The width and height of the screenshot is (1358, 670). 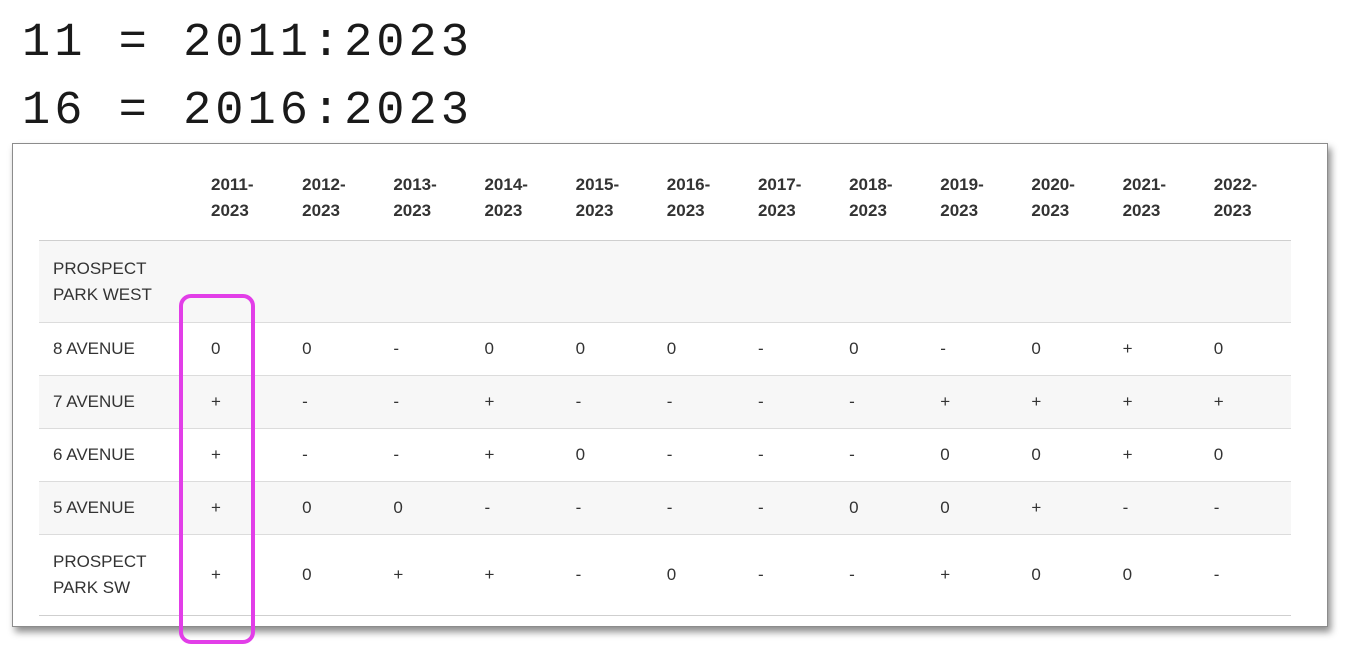 I want to click on row-label-text: PARK SW, so click(x=92, y=587).